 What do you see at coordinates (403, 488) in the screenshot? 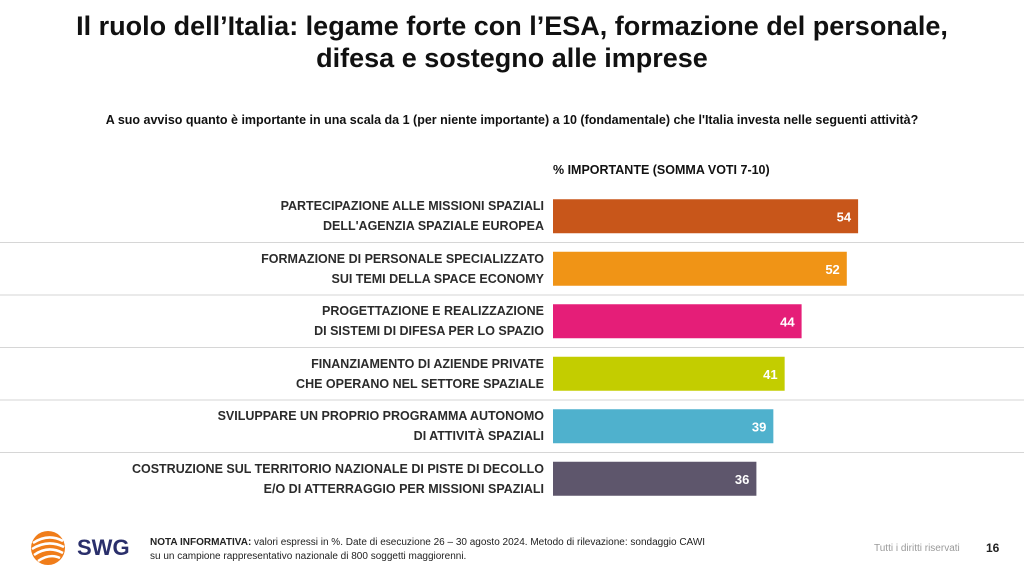
I see `category-label-6-line-2: E/O DI ATTERRAGGIO PER MISSIONI SPAZIALI` at bounding box center [403, 488].